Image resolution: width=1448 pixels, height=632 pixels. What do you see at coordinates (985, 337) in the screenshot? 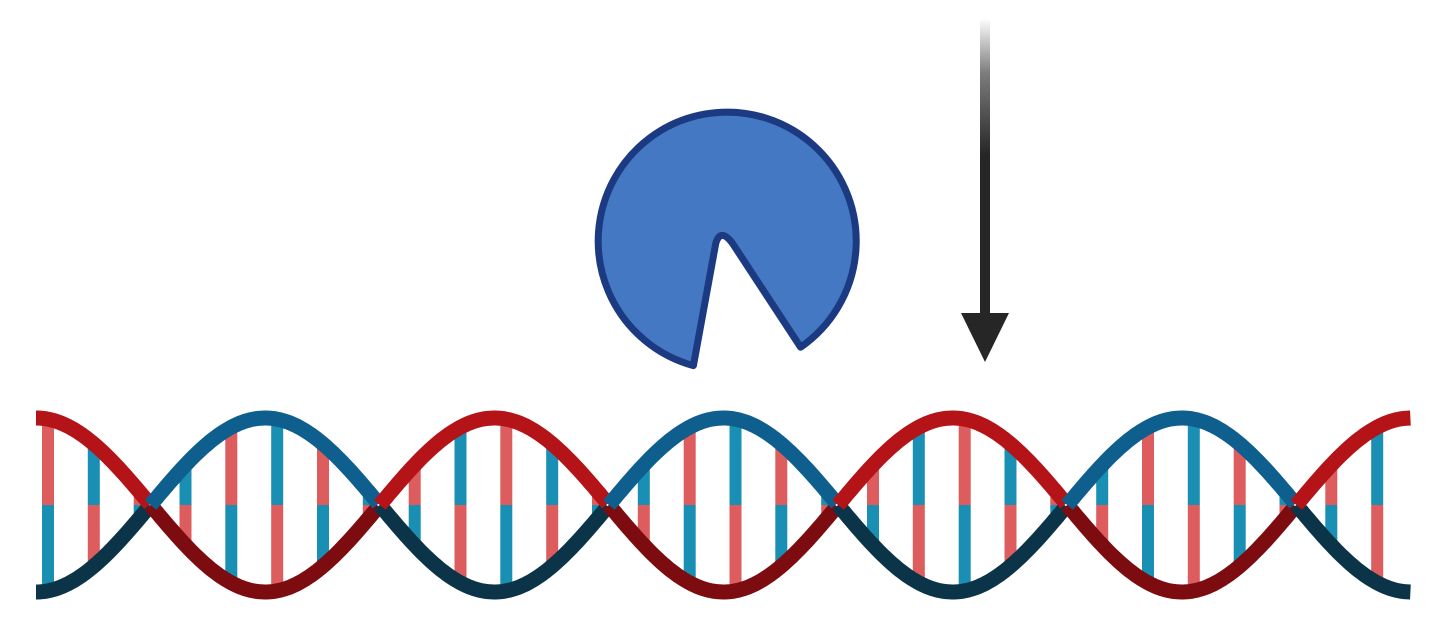
I see `arrow-head` at bounding box center [985, 337].